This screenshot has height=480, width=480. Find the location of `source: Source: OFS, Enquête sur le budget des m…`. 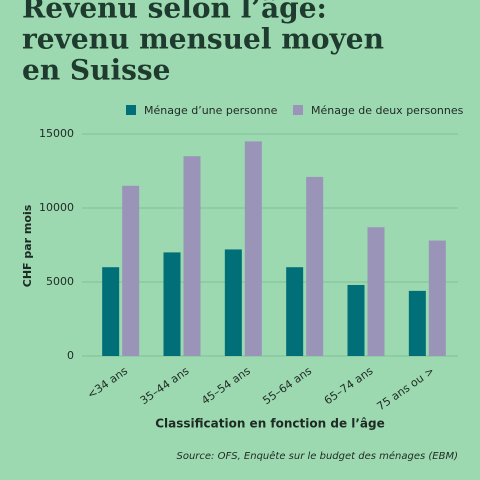

source: Source: OFS, Enquête sur le budget des m… is located at coordinates (317, 456).